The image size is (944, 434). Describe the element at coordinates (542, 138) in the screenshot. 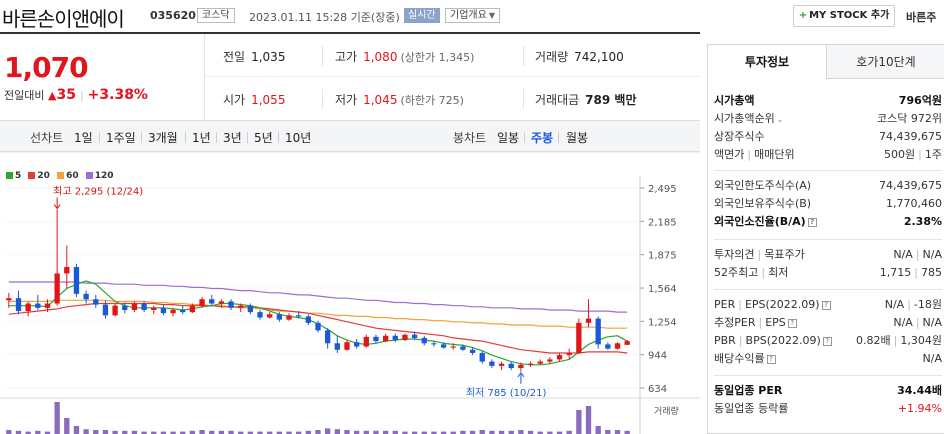

I see `tab-weekly: 주봉` at that location.